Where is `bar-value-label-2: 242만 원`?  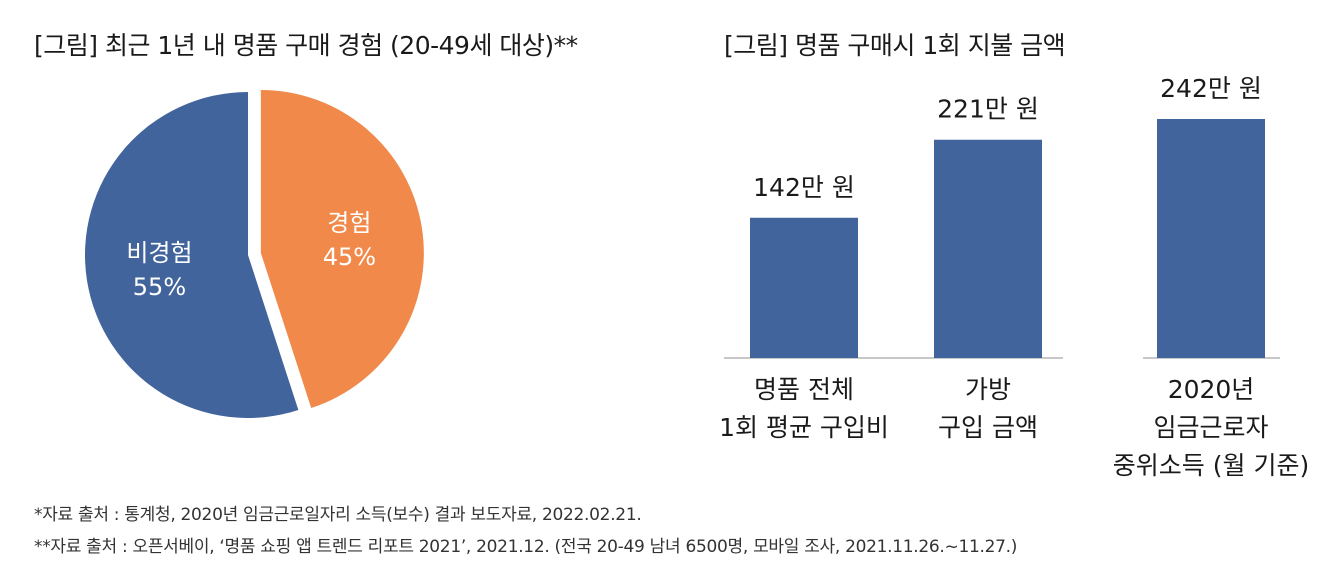 bar-value-label-2: 242만 원 is located at coordinates (1211, 88).